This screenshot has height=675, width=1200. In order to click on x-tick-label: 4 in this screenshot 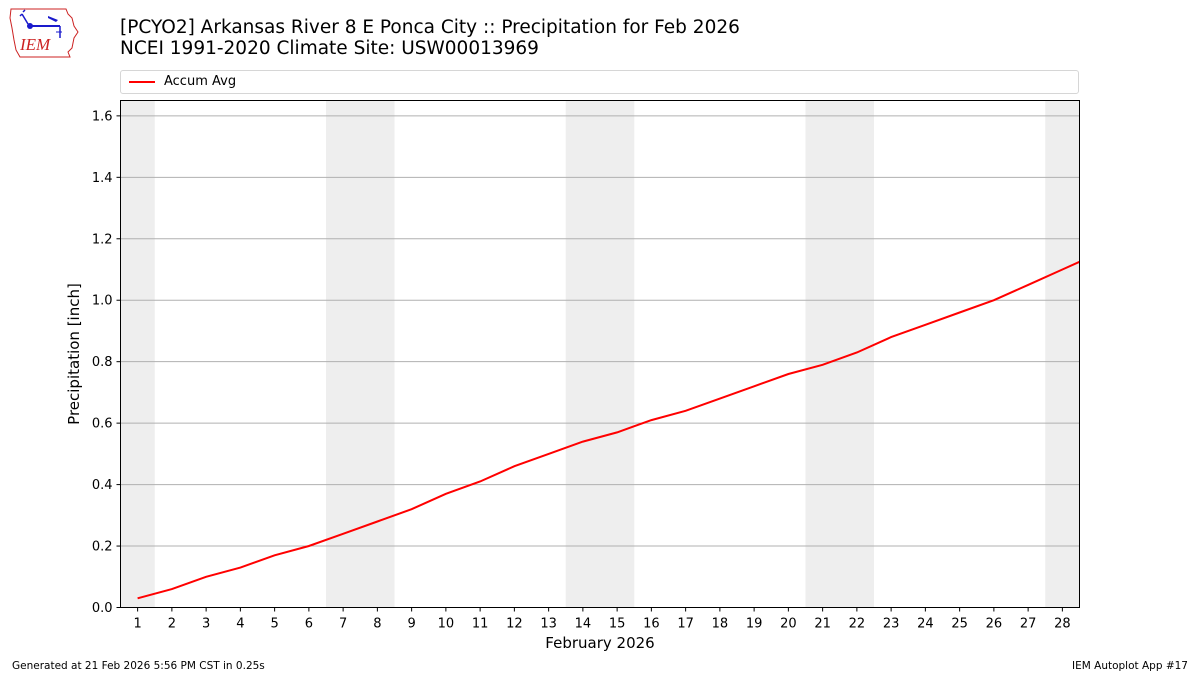, I will do `click(240, 624)`.